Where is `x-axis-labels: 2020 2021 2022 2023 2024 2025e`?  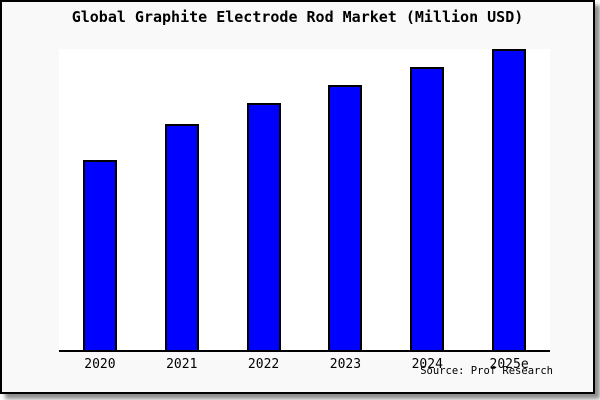 x-axis-labels: 2020 2021 2022 2023 2024 2025e is located at coordinates (304, 365).